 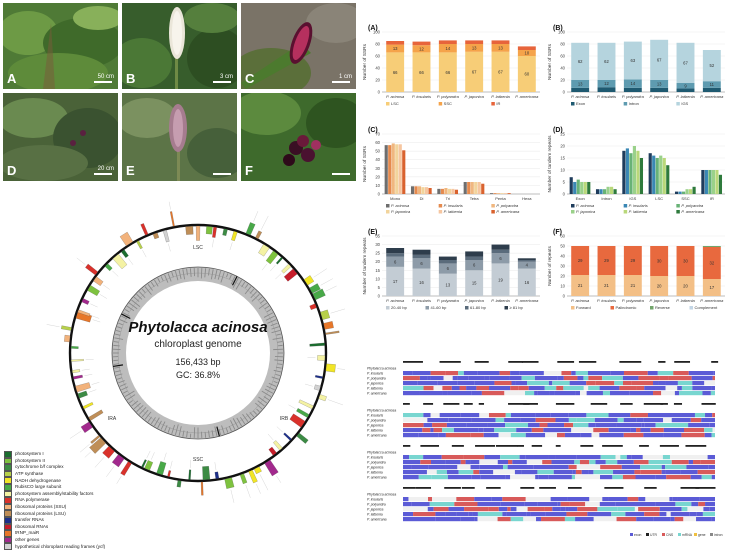 I want to click on photo-b-scalebar, so click(x=222, y=82).